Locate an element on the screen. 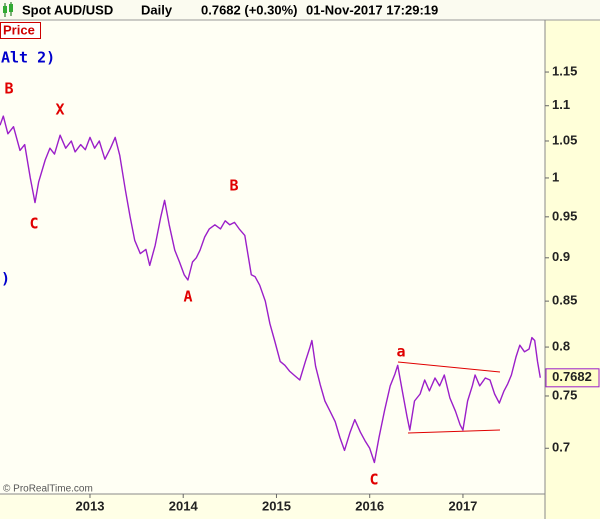 Image resolution: width=600 pixels, height=519 pixels. note: Alt 2) is located at coordinates (28, 58).